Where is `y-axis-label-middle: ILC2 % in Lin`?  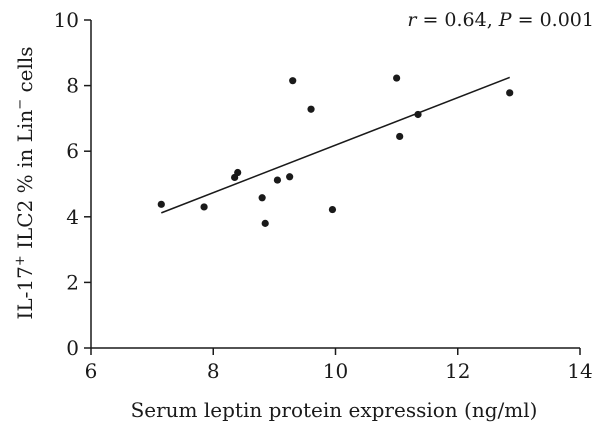
y-axis-label-middle: ILC2 % in Lin is located at coordinates (25, 183).